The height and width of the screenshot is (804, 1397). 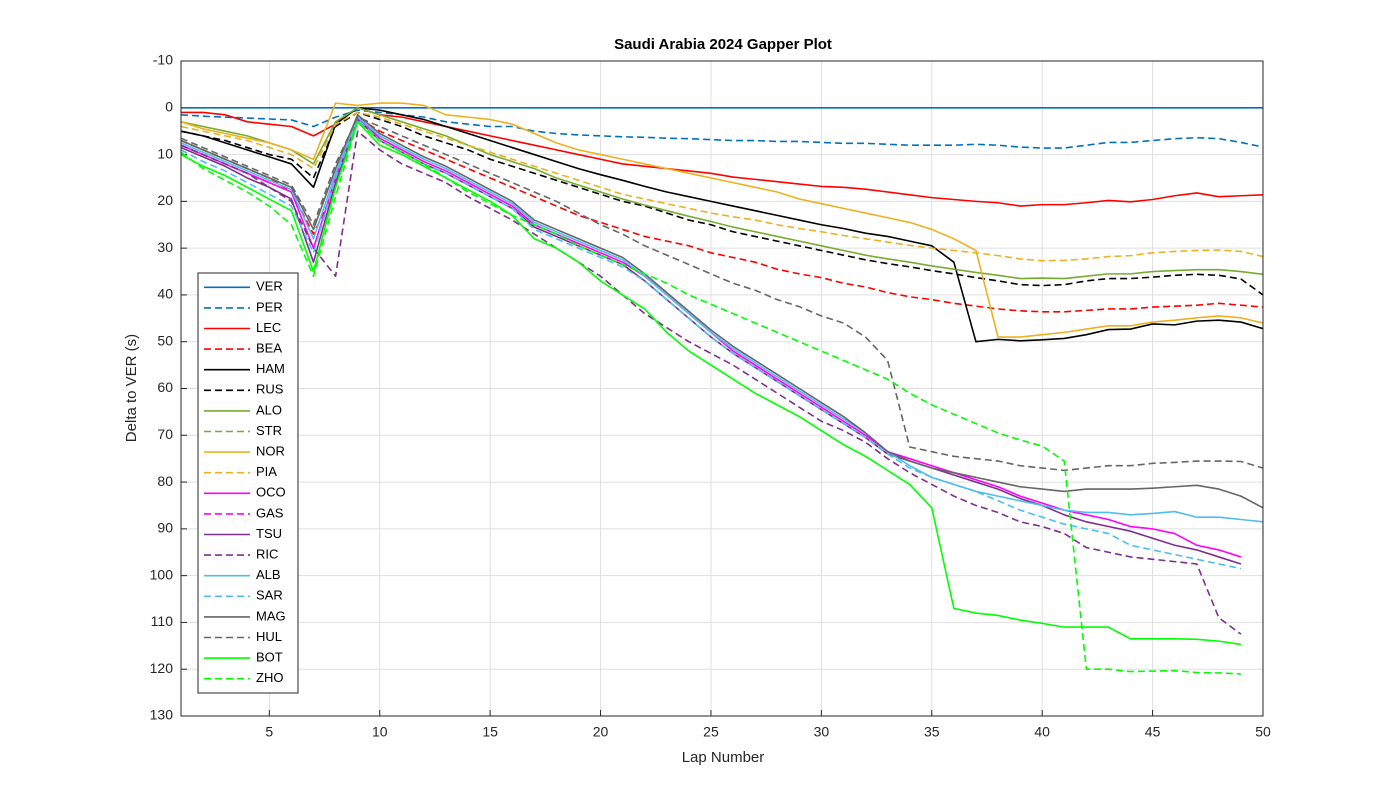 What do you see at coordinates (271, 492) in the screenshot?
I see `legend-label: OCO` at bounding box center [271, 492].